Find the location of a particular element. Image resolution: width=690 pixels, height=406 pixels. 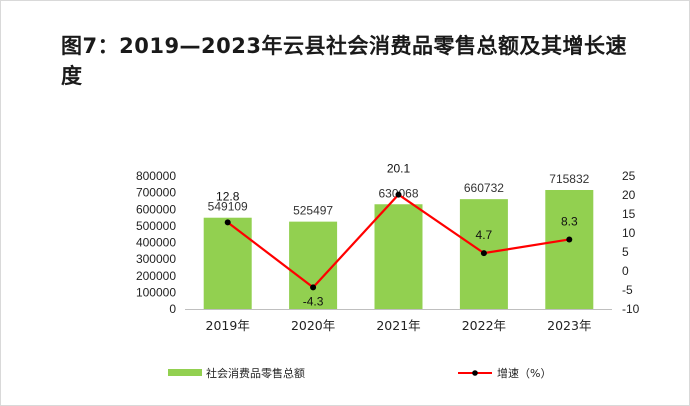

y-right-tick-label: 15 is located at coordinates (629, 214).